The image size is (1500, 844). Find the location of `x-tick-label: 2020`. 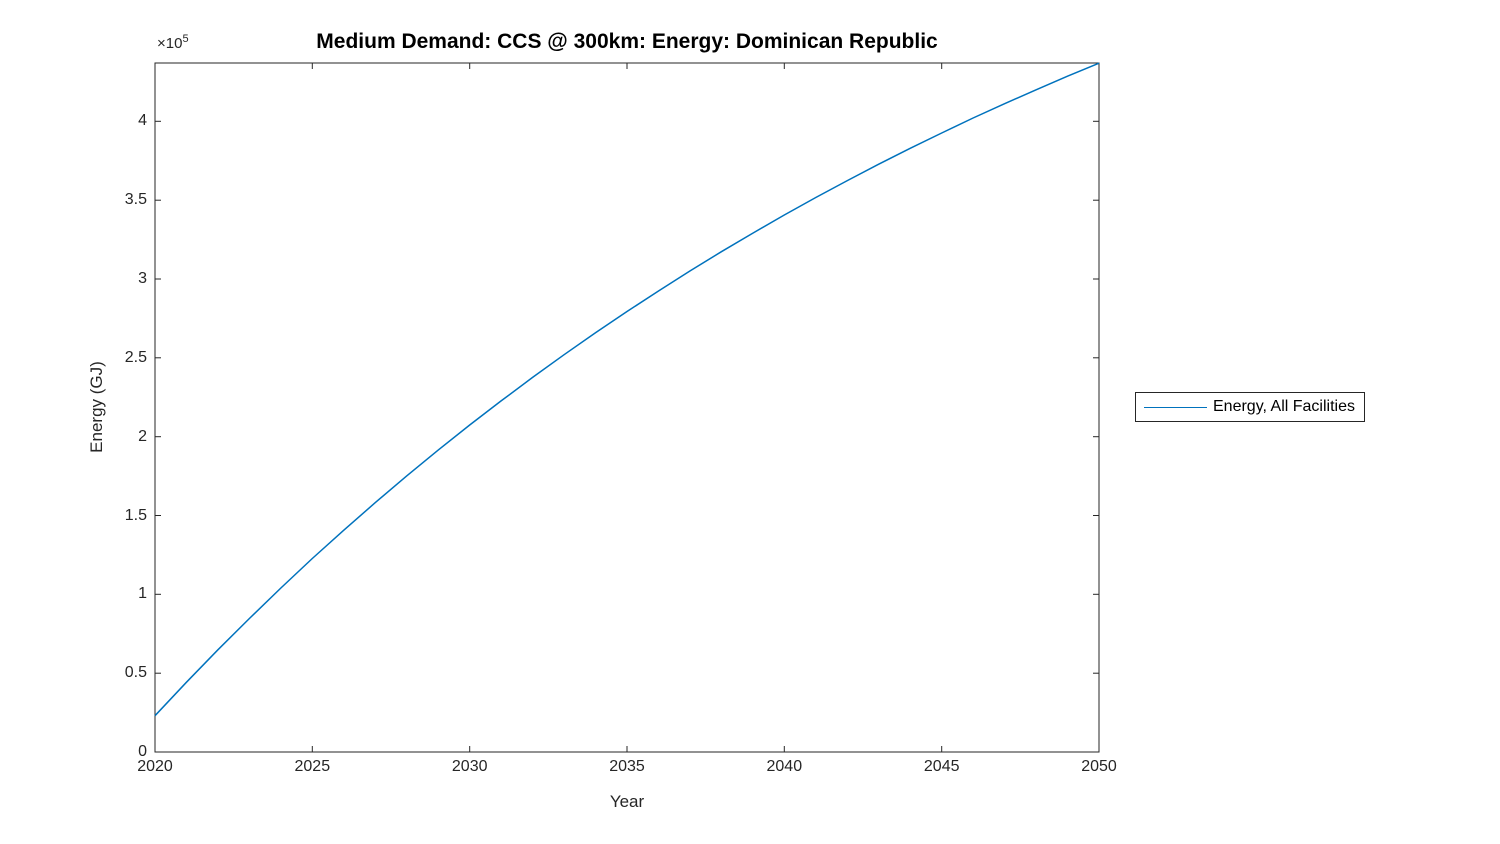

x-tick-label: 2020 is located at coordinates (155, 766).